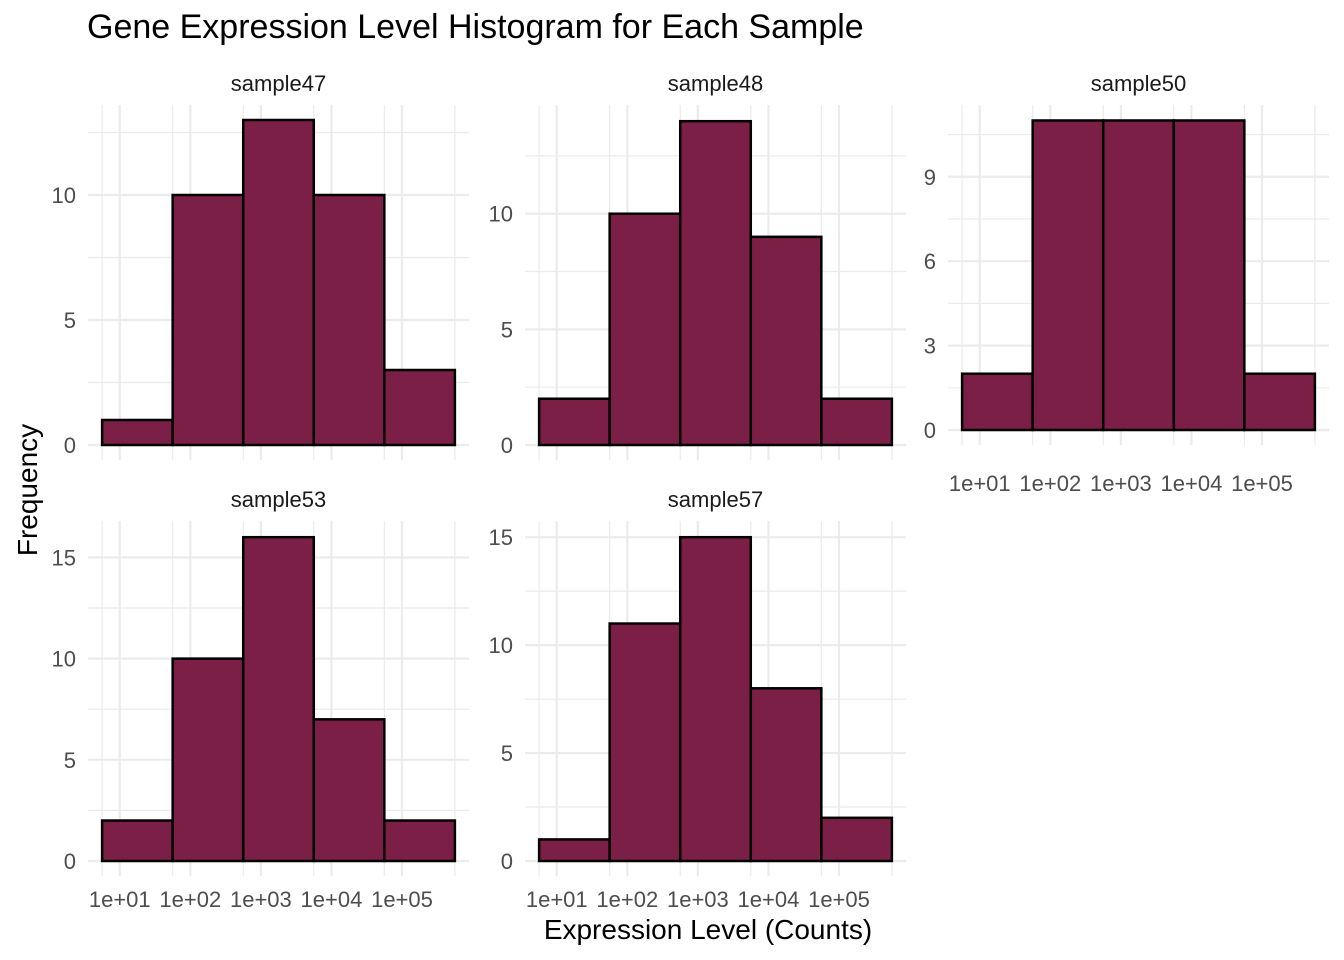 The height and width of the screenshot is (960, 1344). I want to click on facet-strip-label: sample47, so click(278, 83).